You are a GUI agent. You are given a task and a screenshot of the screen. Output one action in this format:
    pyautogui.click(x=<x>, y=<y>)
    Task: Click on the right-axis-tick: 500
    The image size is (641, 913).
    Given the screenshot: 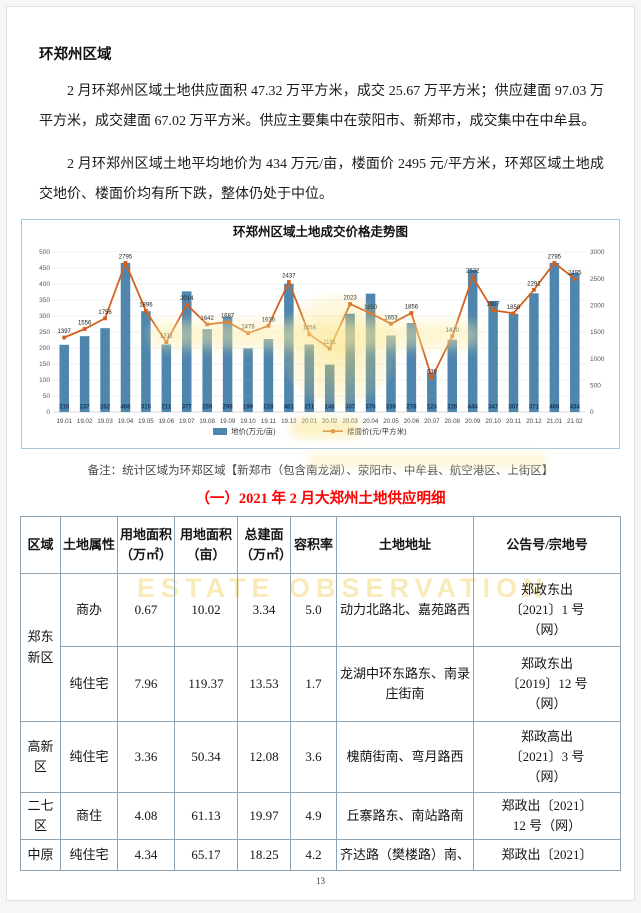 What is the action you would take?
    pyautogui.click(x=595, y=386)
    